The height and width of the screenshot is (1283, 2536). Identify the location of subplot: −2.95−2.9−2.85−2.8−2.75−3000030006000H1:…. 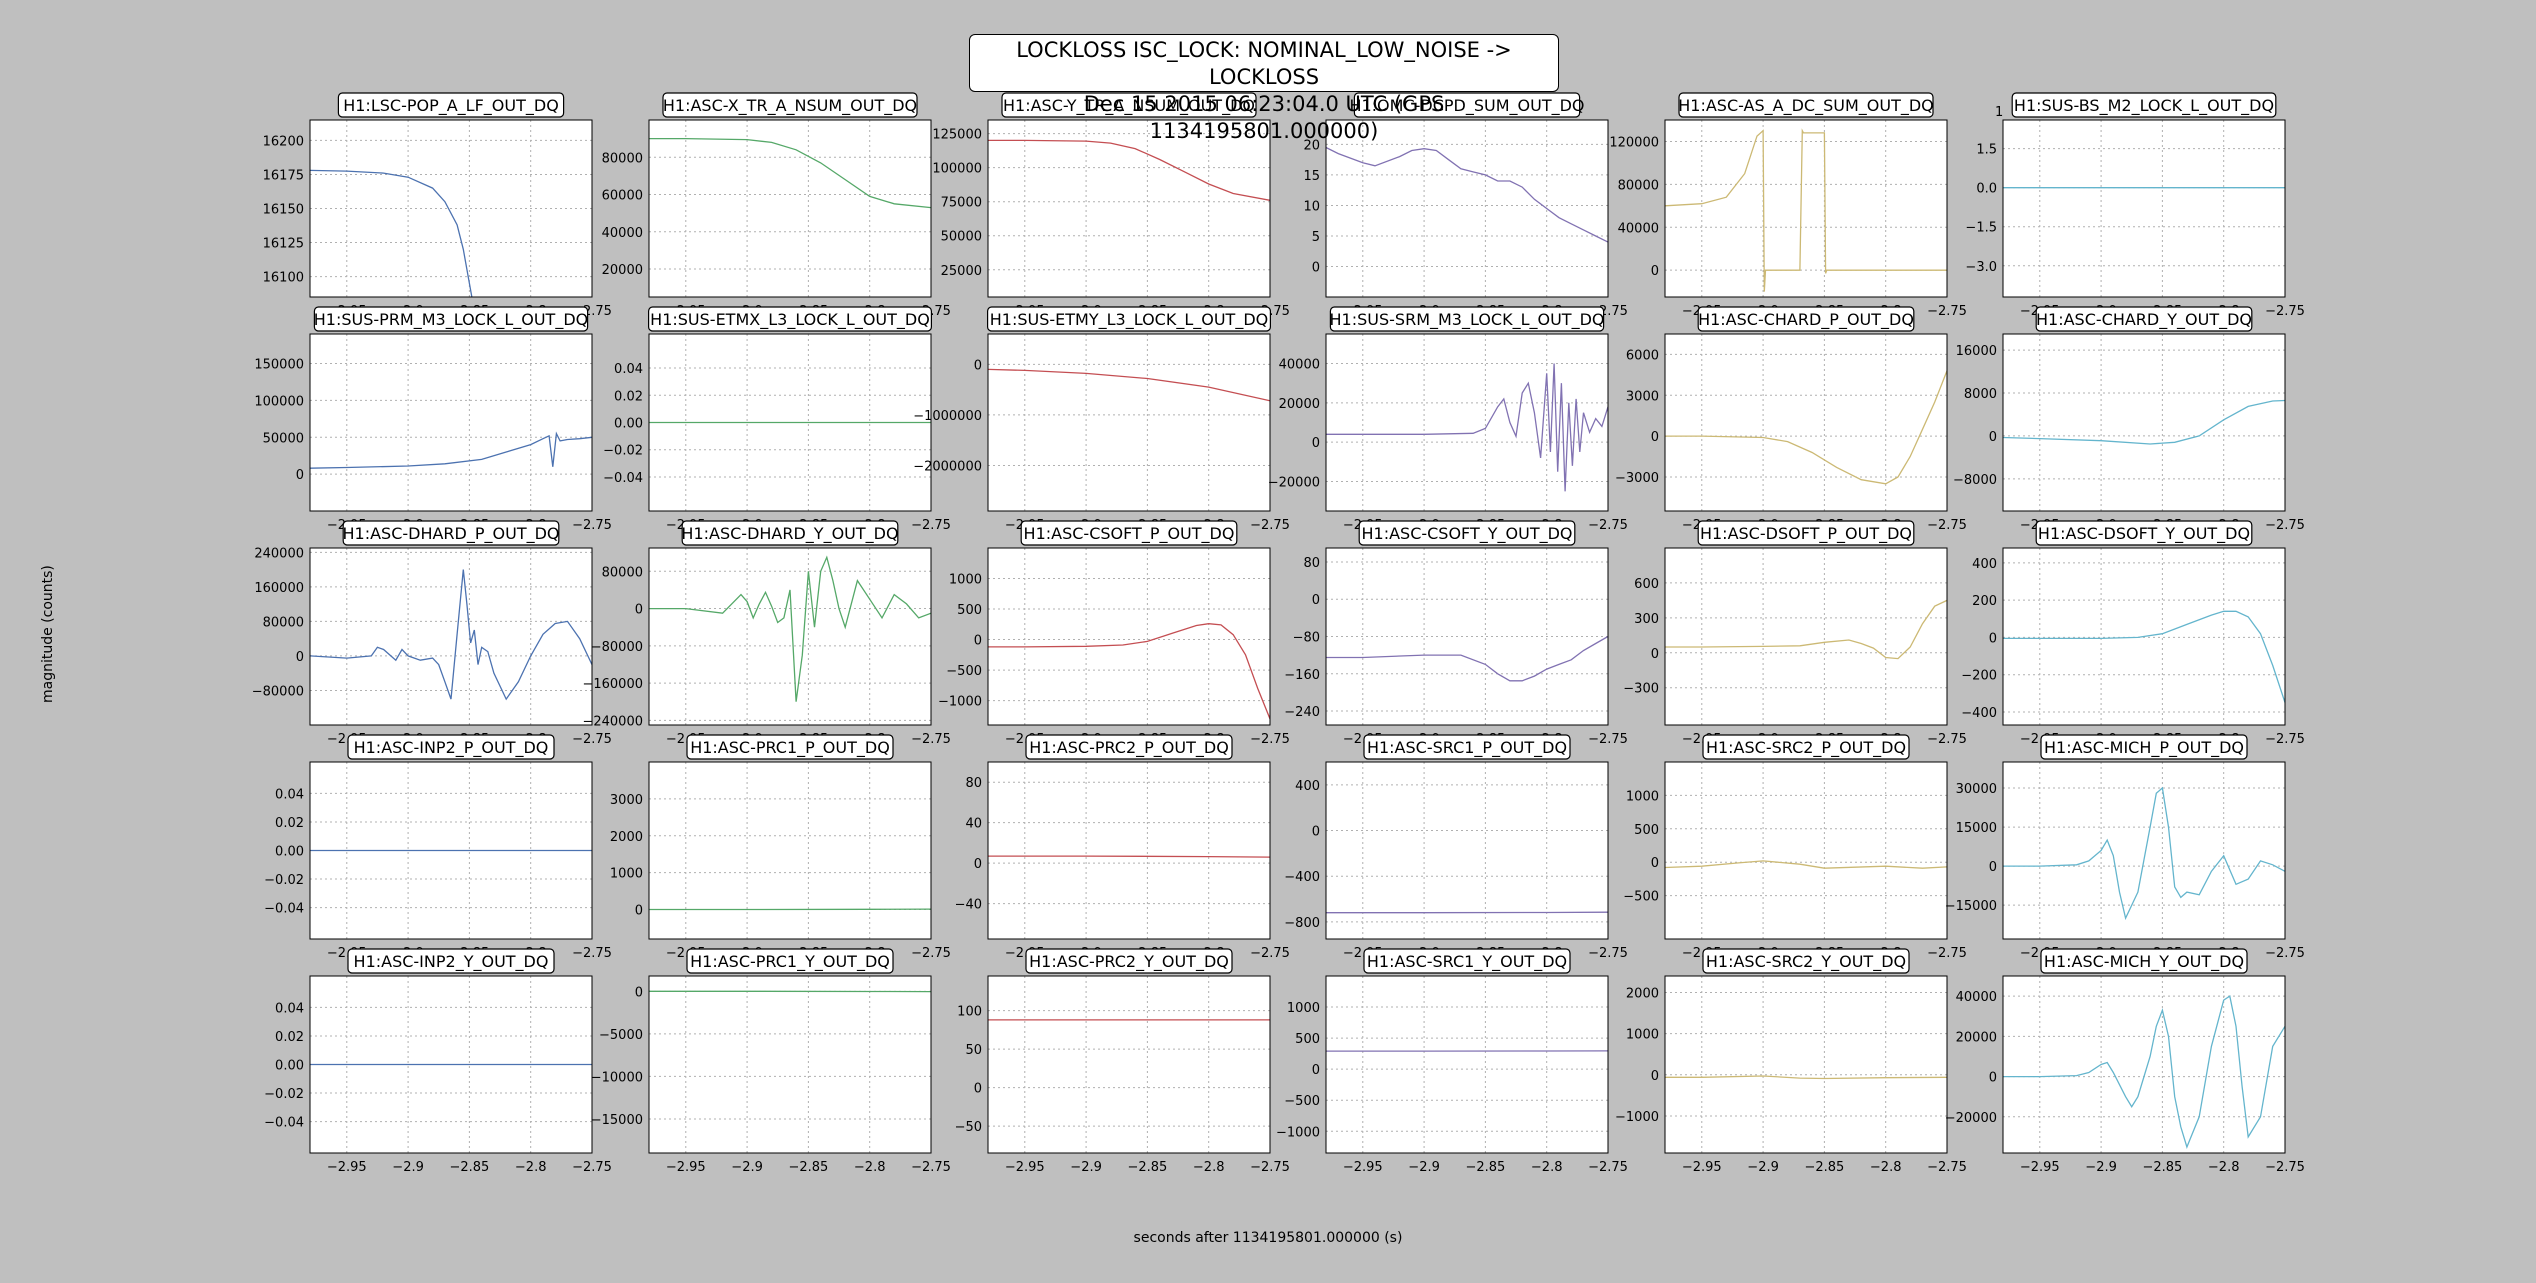
(1791, 419).